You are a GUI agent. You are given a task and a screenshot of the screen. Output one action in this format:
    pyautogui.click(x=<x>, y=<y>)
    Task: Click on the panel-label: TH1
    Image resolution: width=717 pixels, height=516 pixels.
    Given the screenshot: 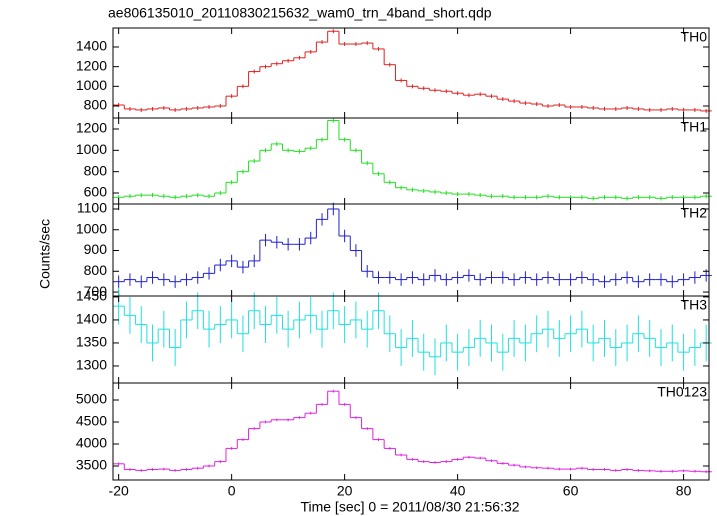 What is the action you would take?
    pyautogui.click(x=694, y=127)
    